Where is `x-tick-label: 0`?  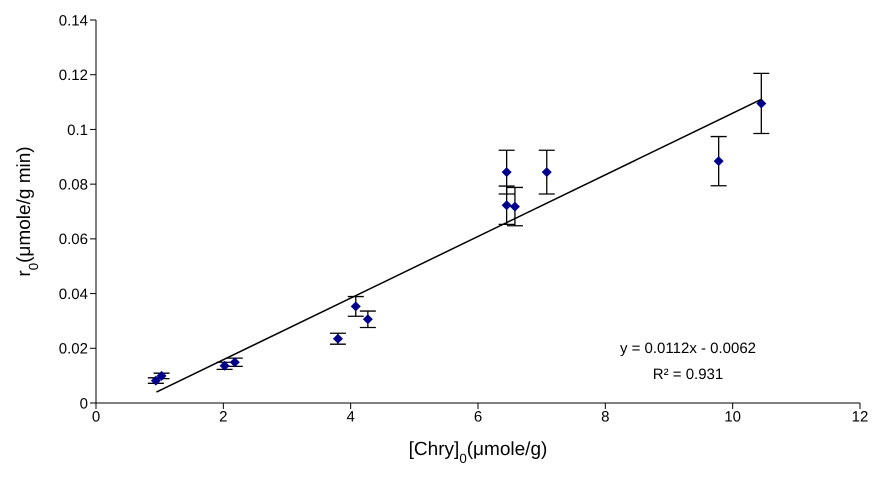
x-tick-label: 0 is located at coordinates (96, 417).